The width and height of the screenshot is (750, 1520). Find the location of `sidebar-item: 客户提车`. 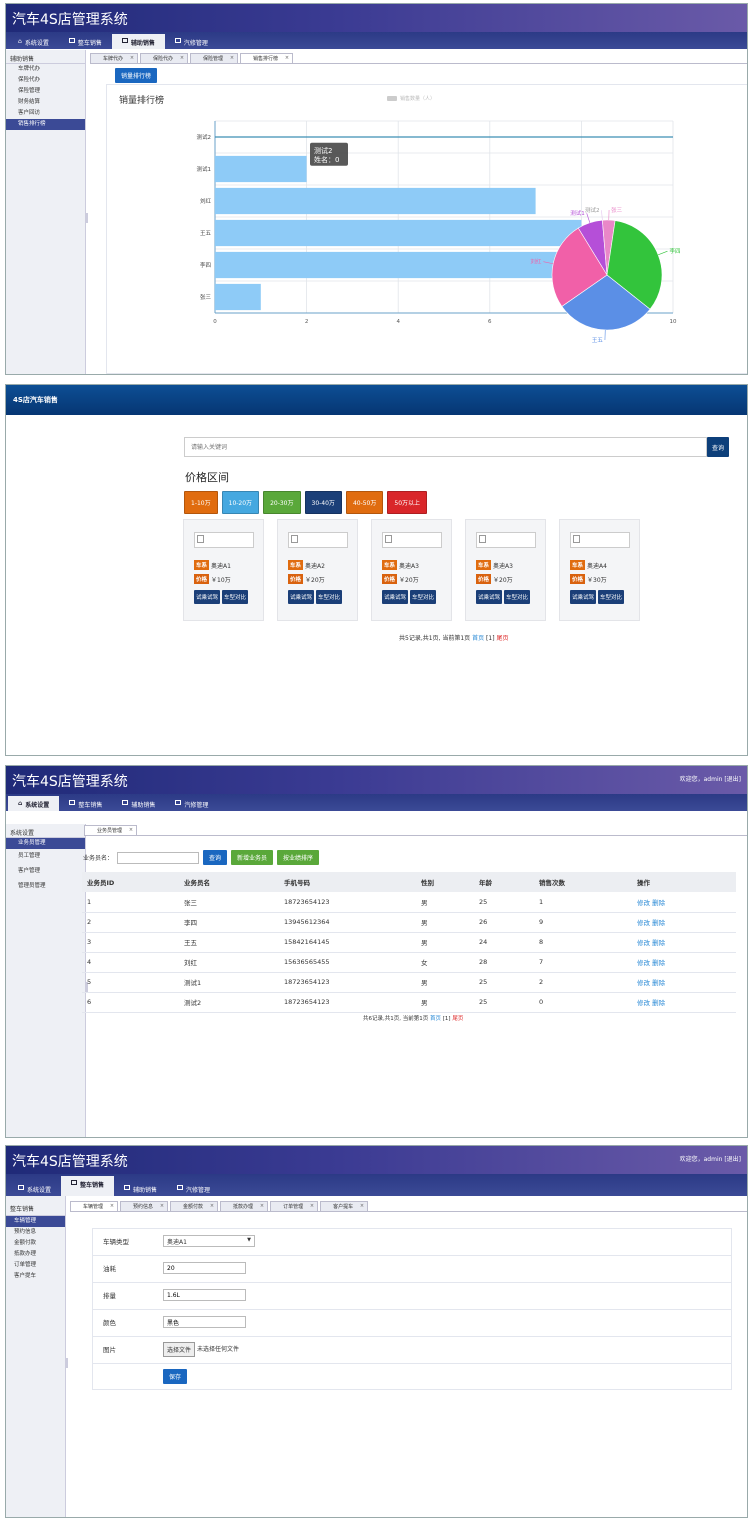

sidebar-item: 客户提车 is located at coordinates (25, 1276).